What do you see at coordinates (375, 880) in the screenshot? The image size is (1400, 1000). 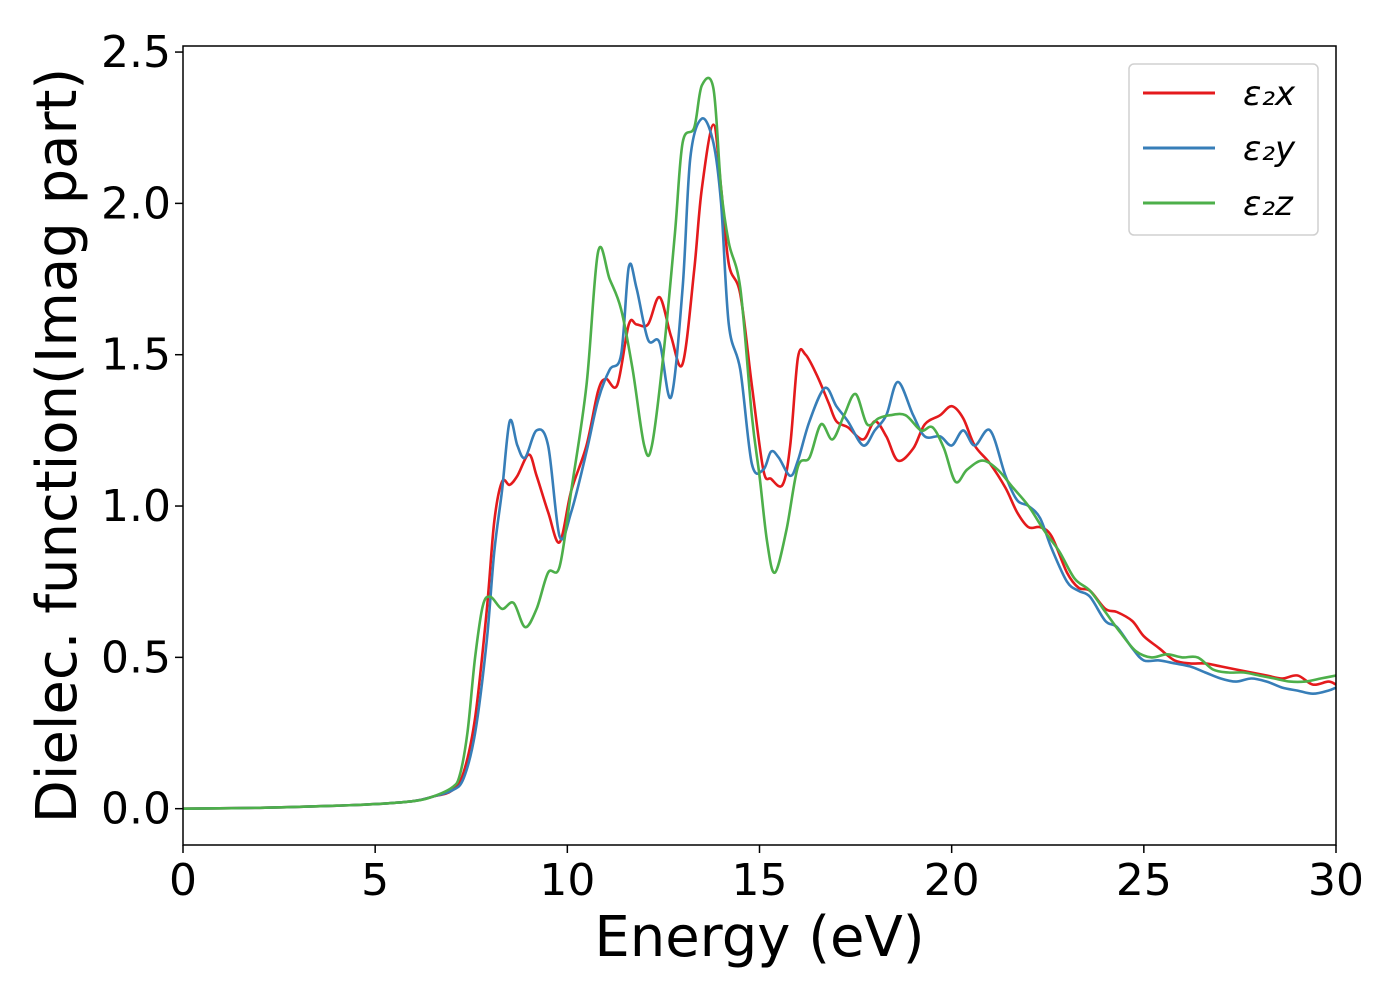 I see `x-tick-label: 5` at bounding box center [375, 880].